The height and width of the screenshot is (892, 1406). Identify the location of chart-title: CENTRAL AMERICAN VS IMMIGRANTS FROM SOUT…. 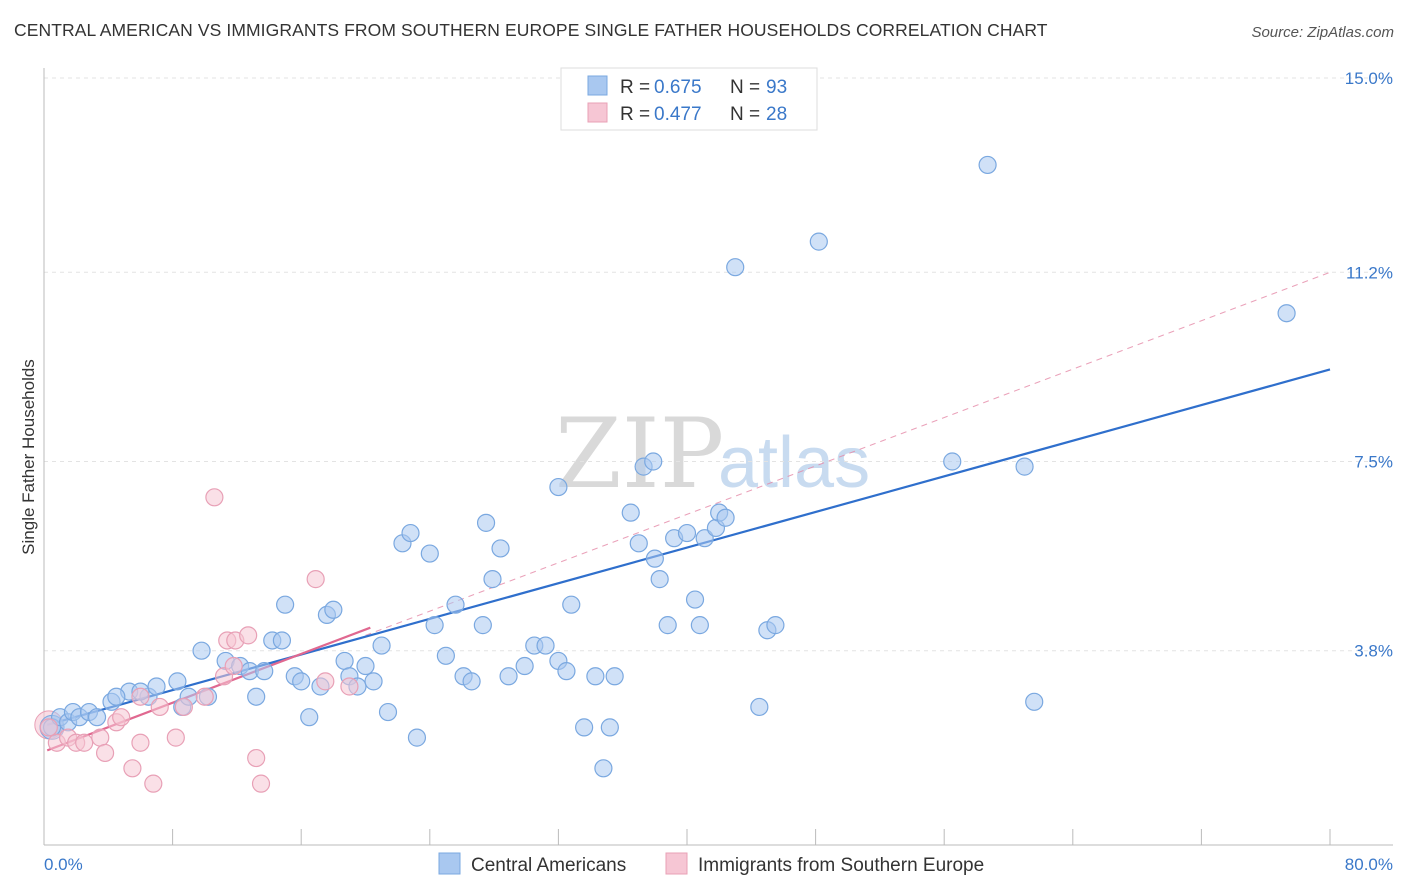
(531, 30).